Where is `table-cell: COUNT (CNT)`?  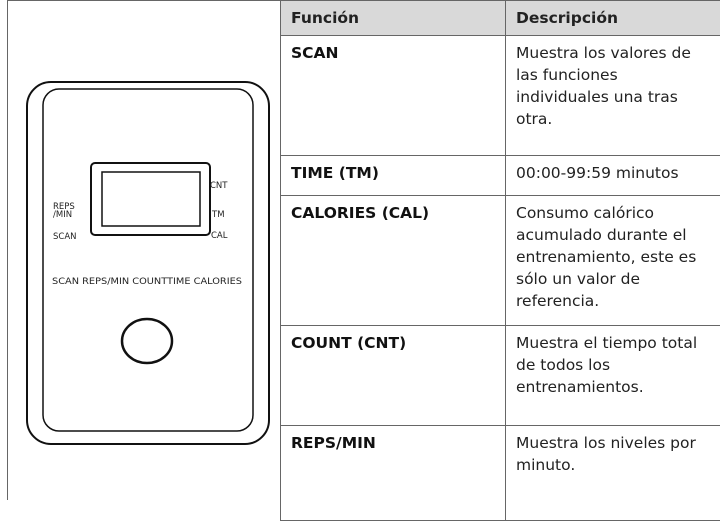 table-cell: COUNT (CNT) is located at coordinates (393, 375).